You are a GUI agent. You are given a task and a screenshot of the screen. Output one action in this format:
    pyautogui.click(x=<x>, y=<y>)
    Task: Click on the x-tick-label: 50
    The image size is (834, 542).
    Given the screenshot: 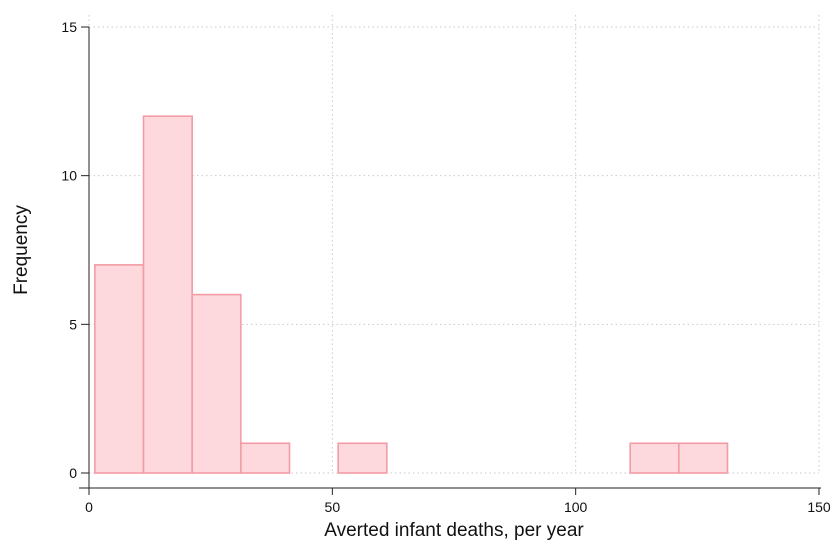 What is the action you would take?
    pyautogui.click(x=333, y=507)
    